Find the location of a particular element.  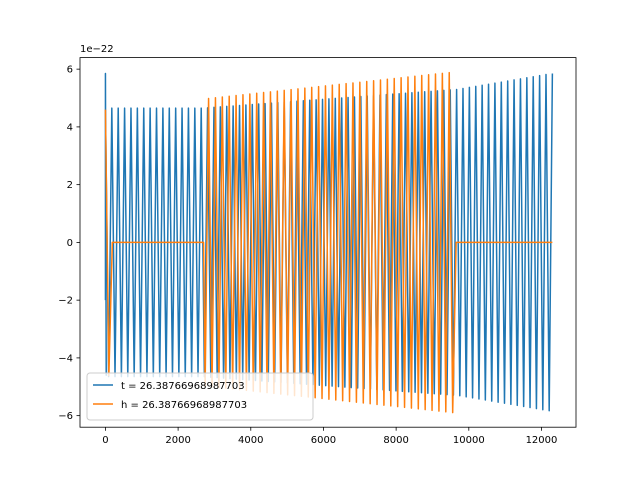

y-tick-label: 2 is located at coordinates (70, 185).